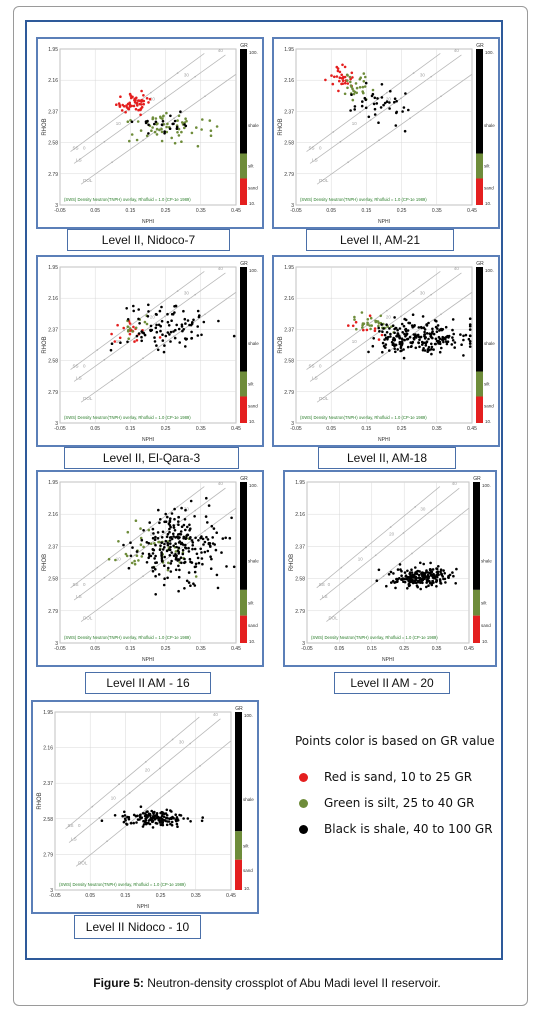  Describe the element at coordinates (253, 270) in the screenshot. I see `gr-bar-top-label: 100.` at that location.